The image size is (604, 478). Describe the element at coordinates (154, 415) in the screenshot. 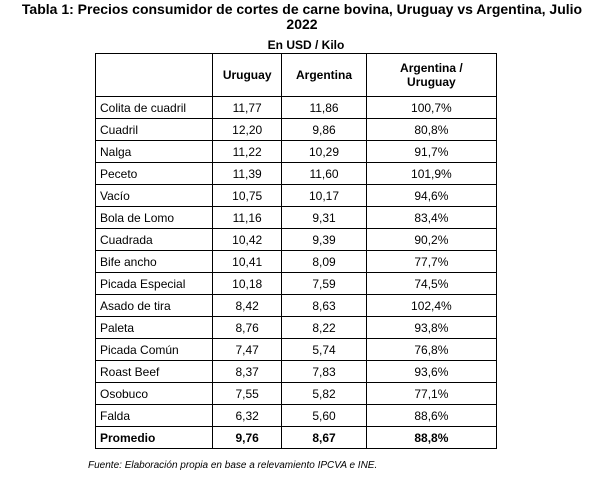

I see `cell-cut: Falda` at that location.